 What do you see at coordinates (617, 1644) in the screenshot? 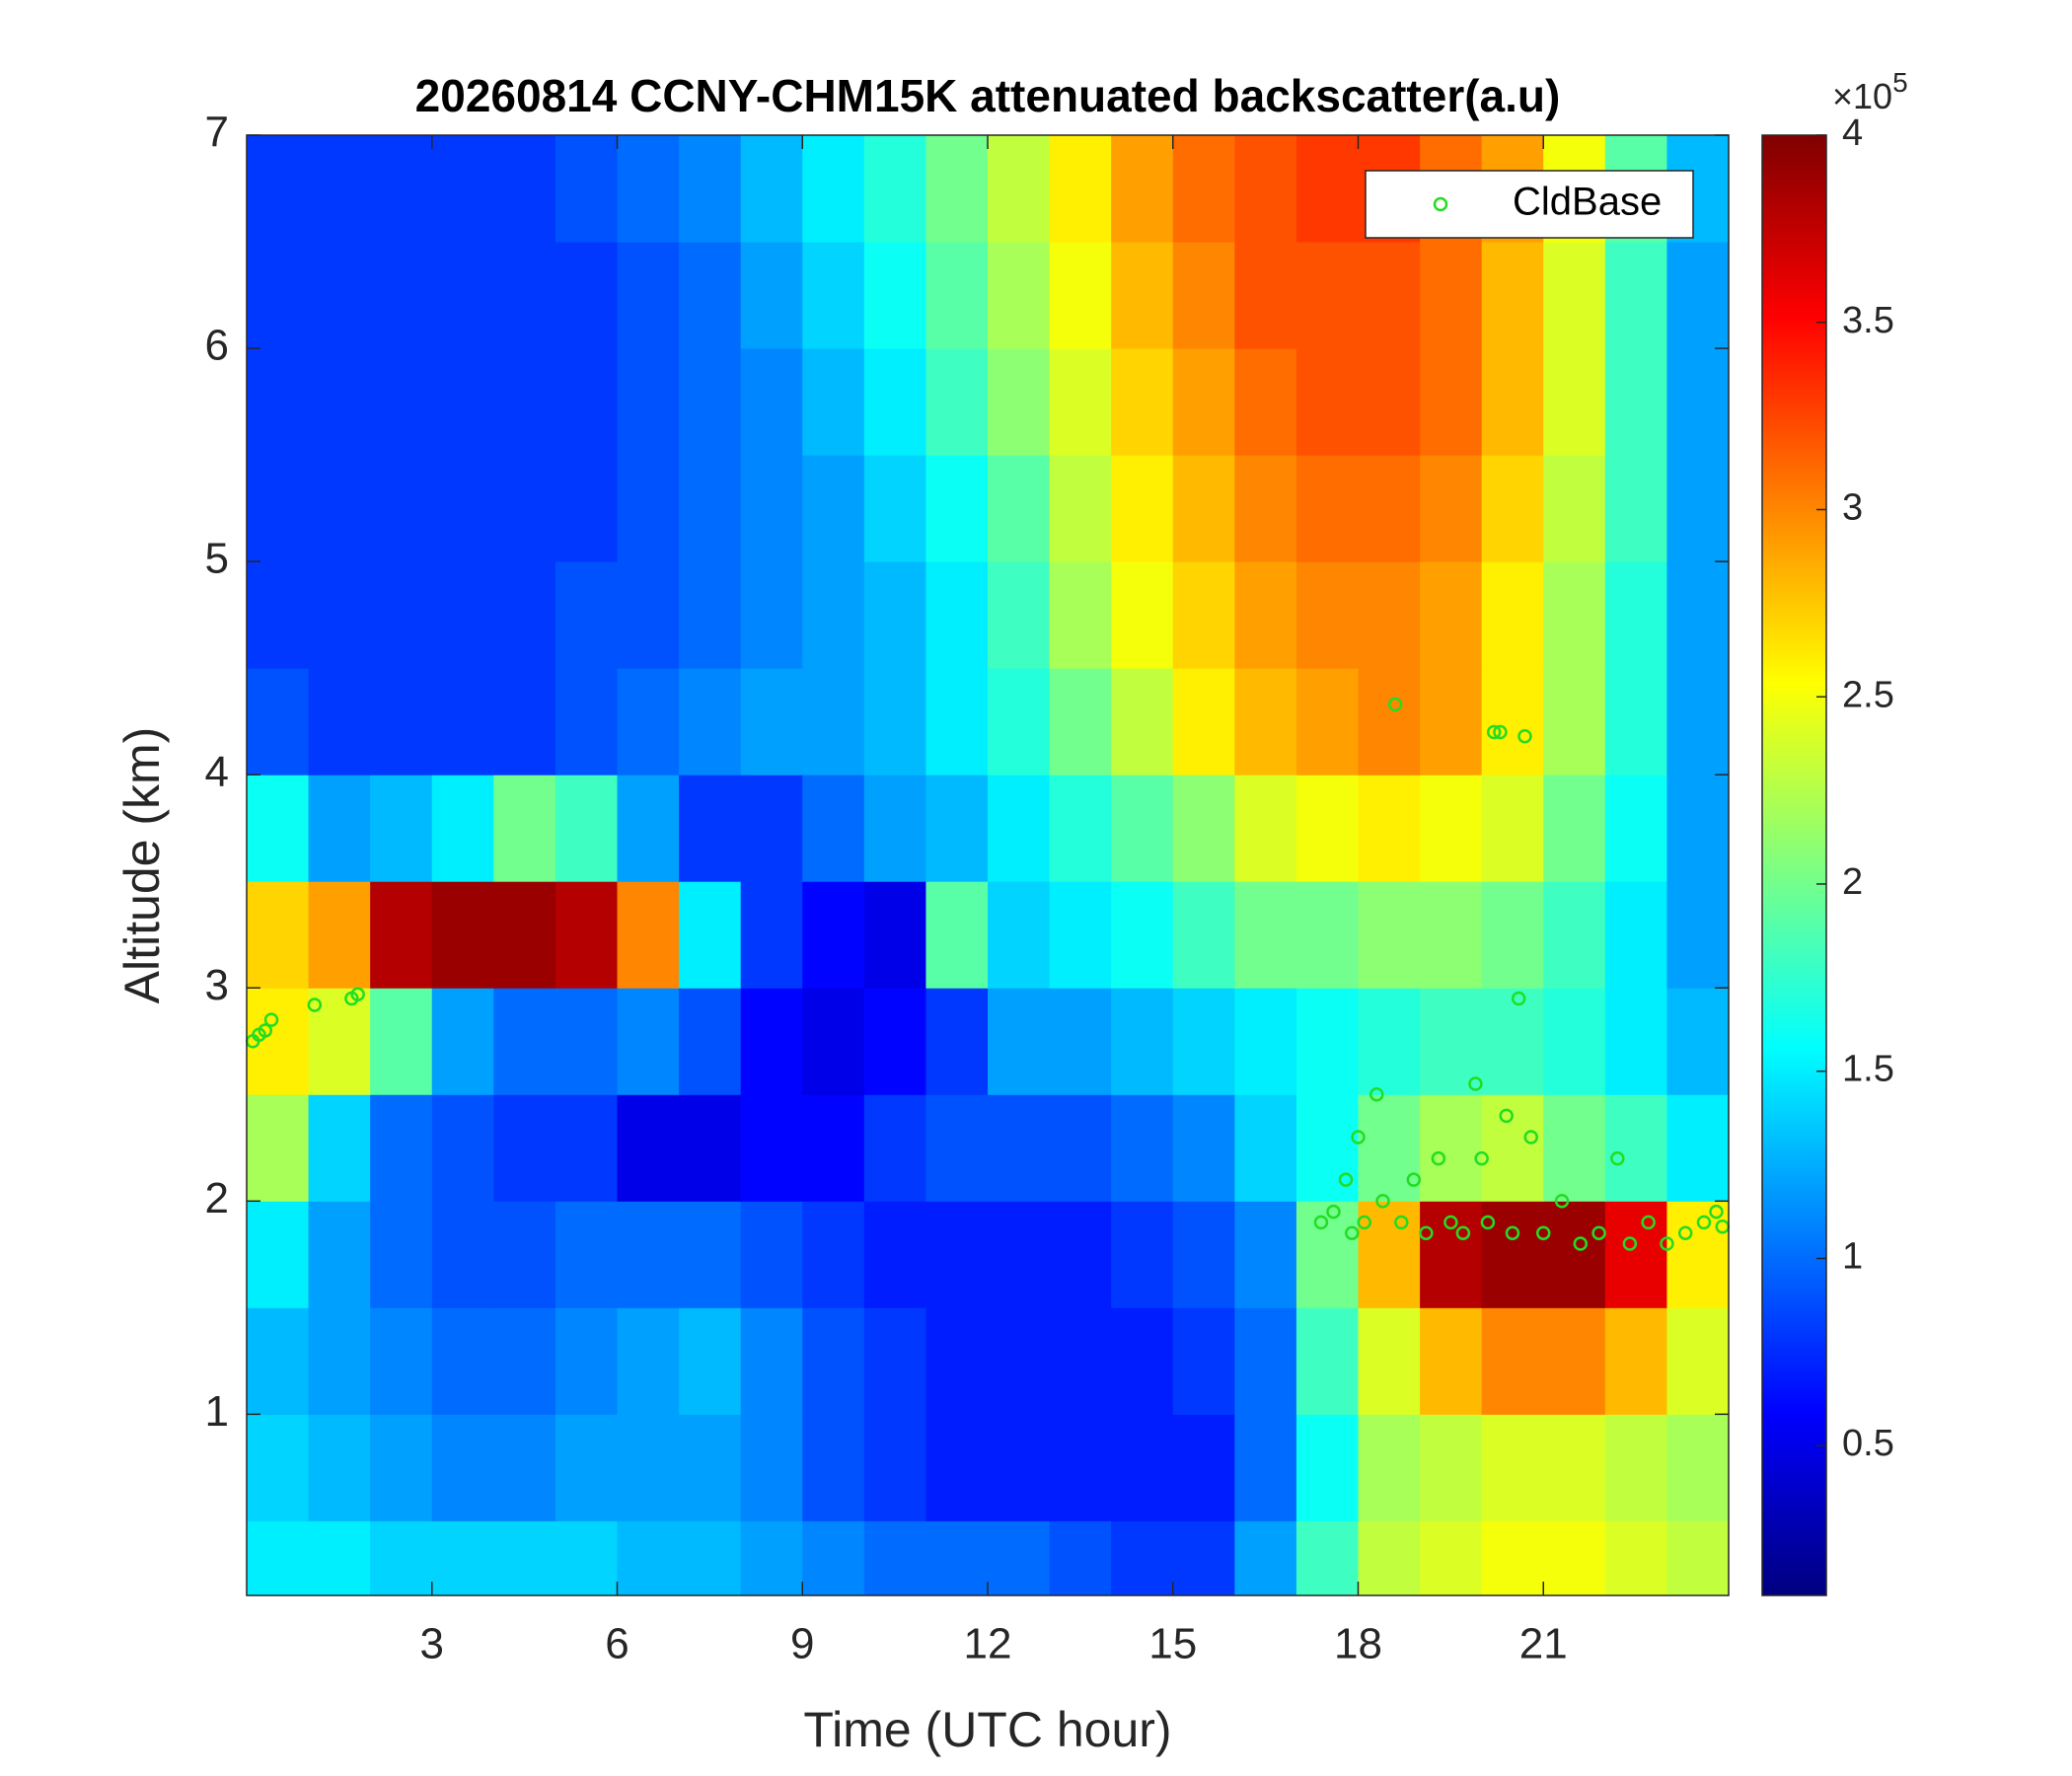
I see `x-tick-label: 6` at bounding box center [617, 1644].